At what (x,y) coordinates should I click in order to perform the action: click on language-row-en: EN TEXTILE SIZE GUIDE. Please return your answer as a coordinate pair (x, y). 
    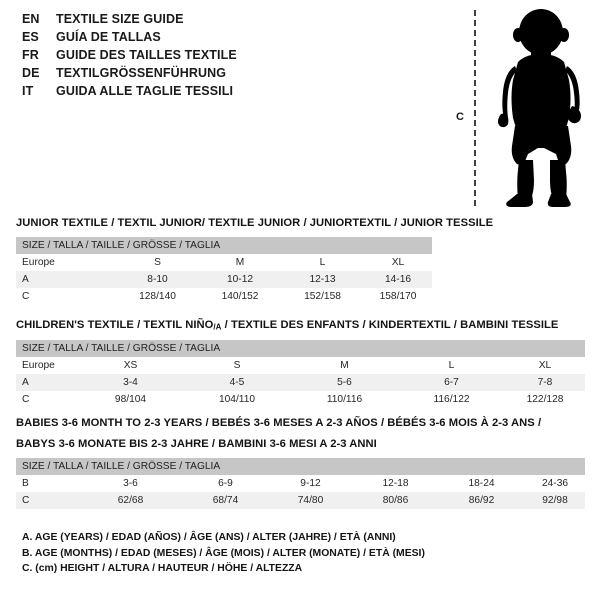
    Looking at the image, I should click on (222, 21).